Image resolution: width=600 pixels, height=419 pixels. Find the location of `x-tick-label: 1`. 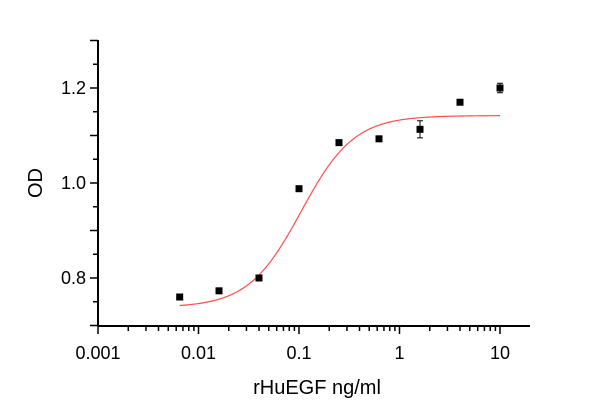

x-tick-label: 1 is located at coordinates (399, 353).